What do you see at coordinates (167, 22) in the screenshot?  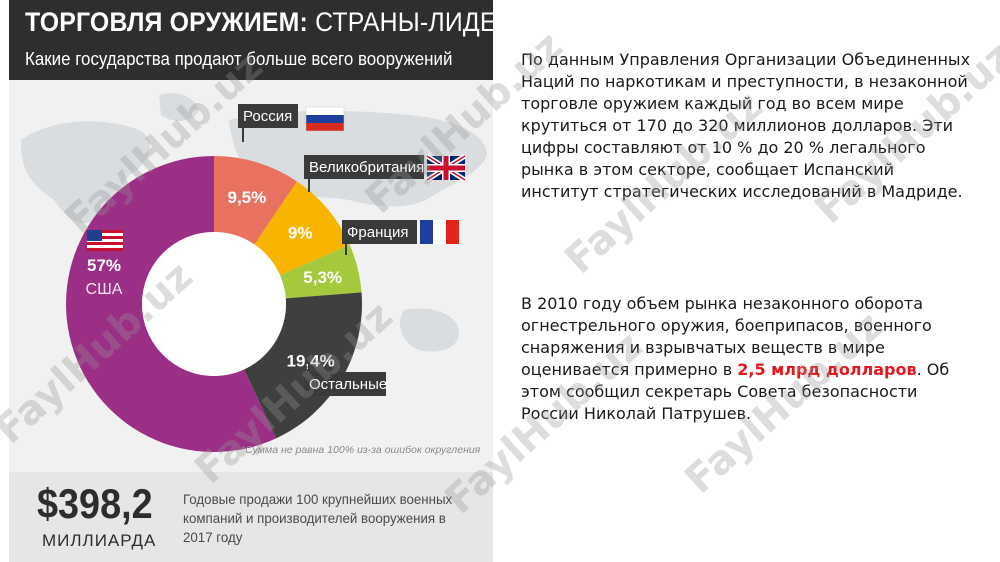 I see `title-bold: ТОРГОВЛЯ ОРУЖИЕМ:` at bounding box center [167, 22].